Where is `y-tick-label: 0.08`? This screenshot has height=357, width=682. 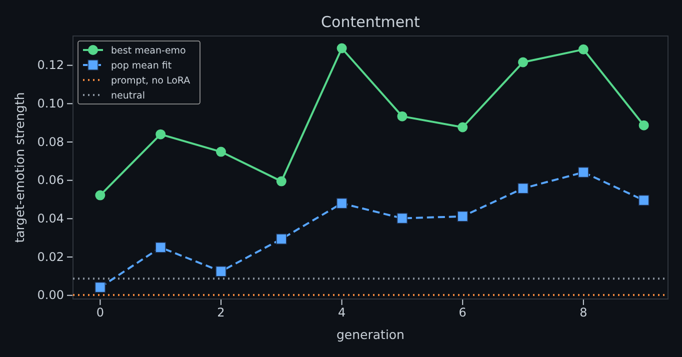 y-tick-label: 0.08 is located at coordinates (50, 141).